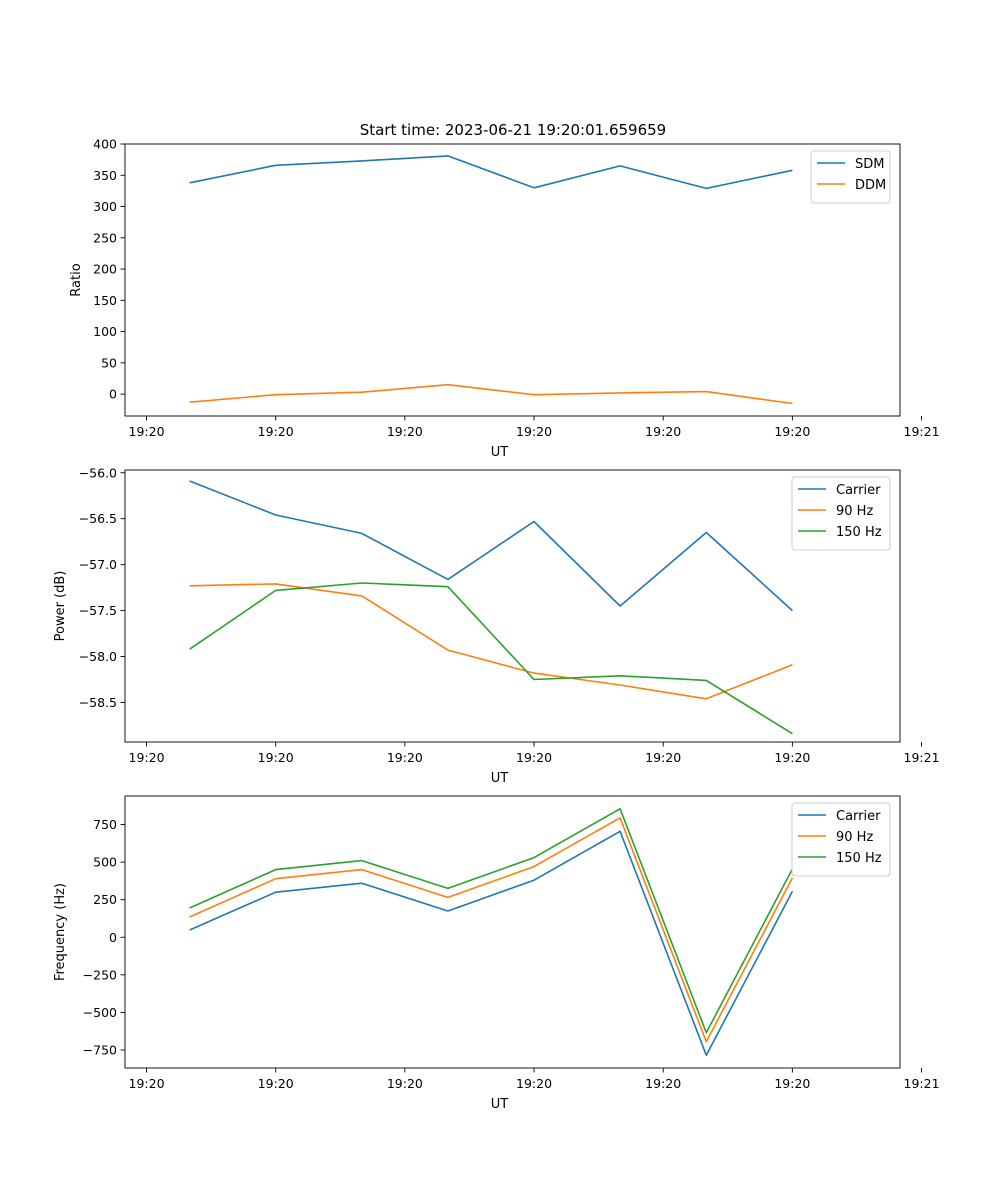  I want to click on legend-box, so click(850, 177).